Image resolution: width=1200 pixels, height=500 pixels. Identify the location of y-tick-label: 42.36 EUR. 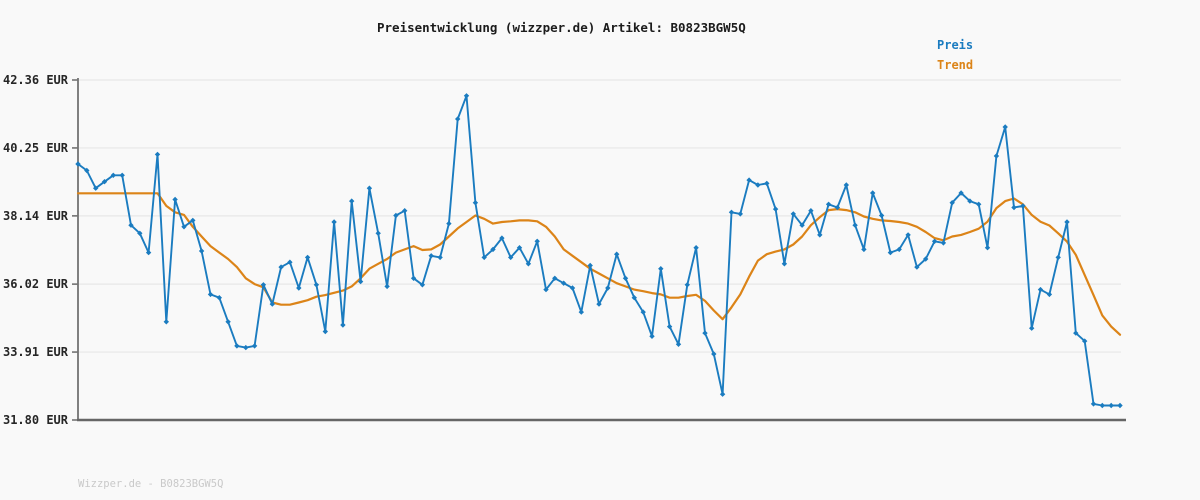
(36, 80).